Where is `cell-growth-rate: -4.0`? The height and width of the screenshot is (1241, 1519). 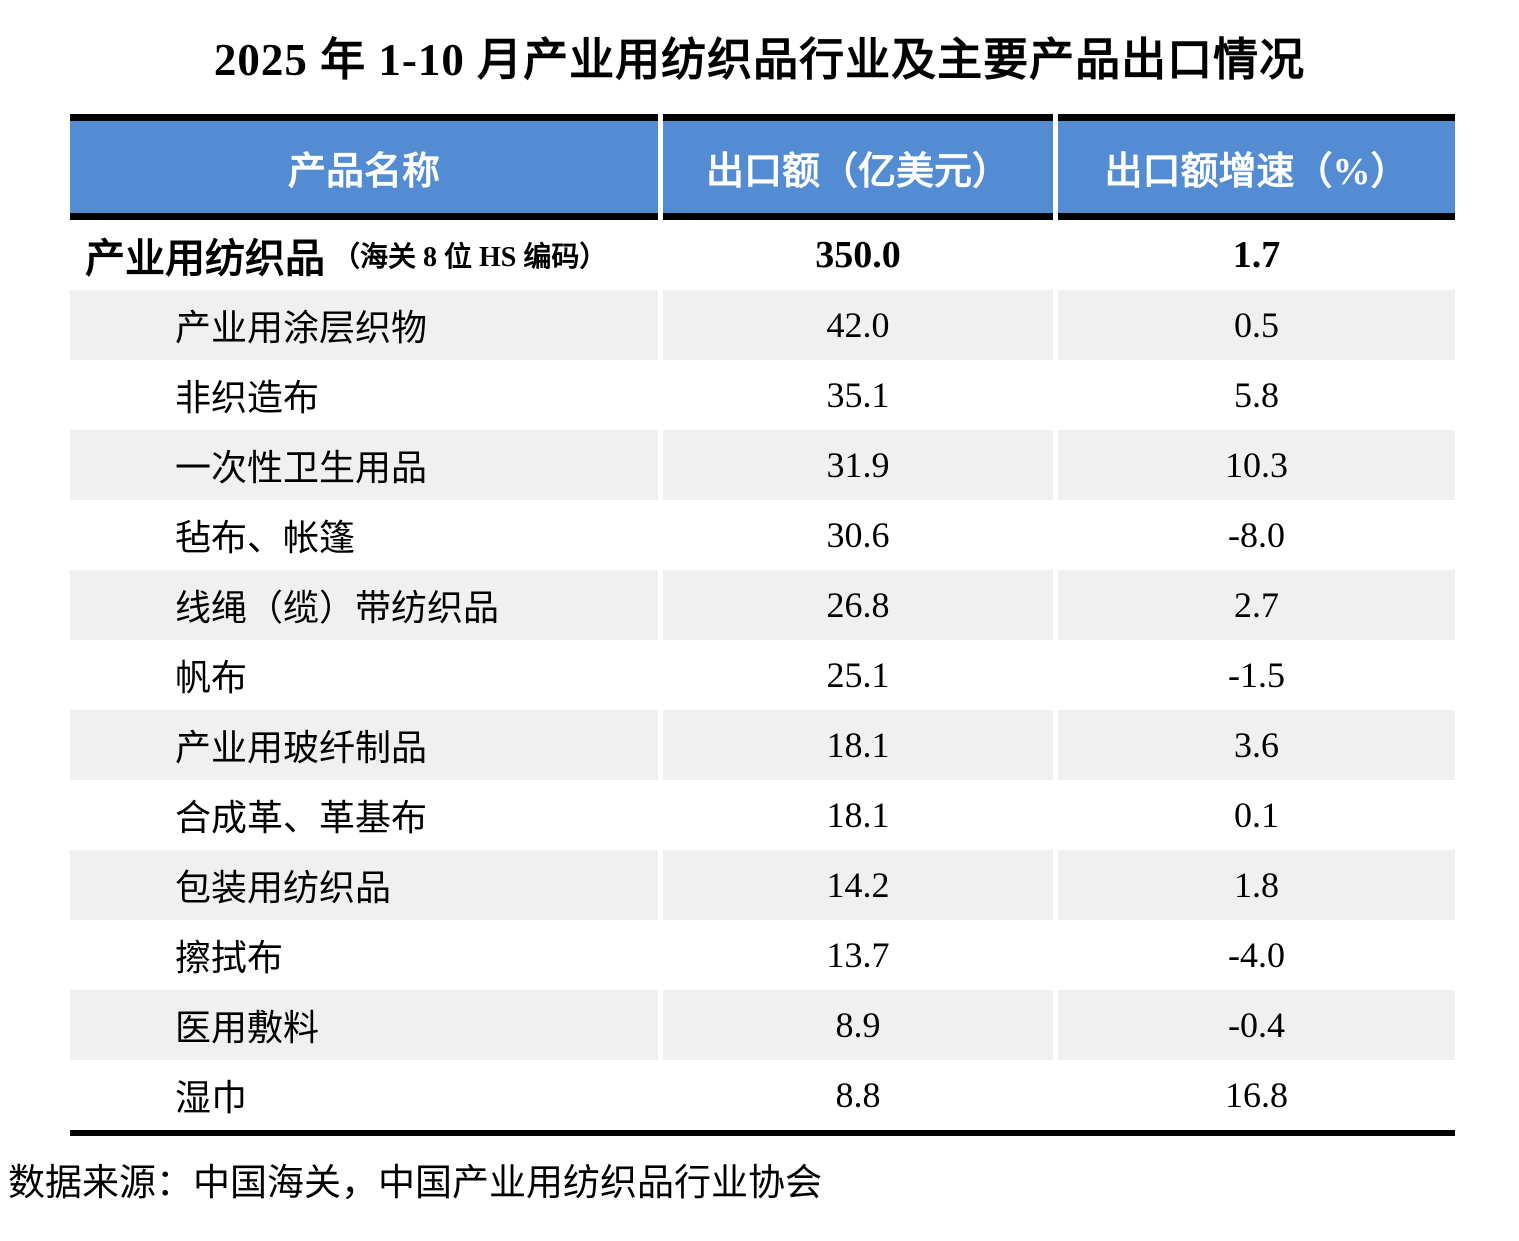 cell-growth-rate: -4.0 is located at coordinates (1256, 955).